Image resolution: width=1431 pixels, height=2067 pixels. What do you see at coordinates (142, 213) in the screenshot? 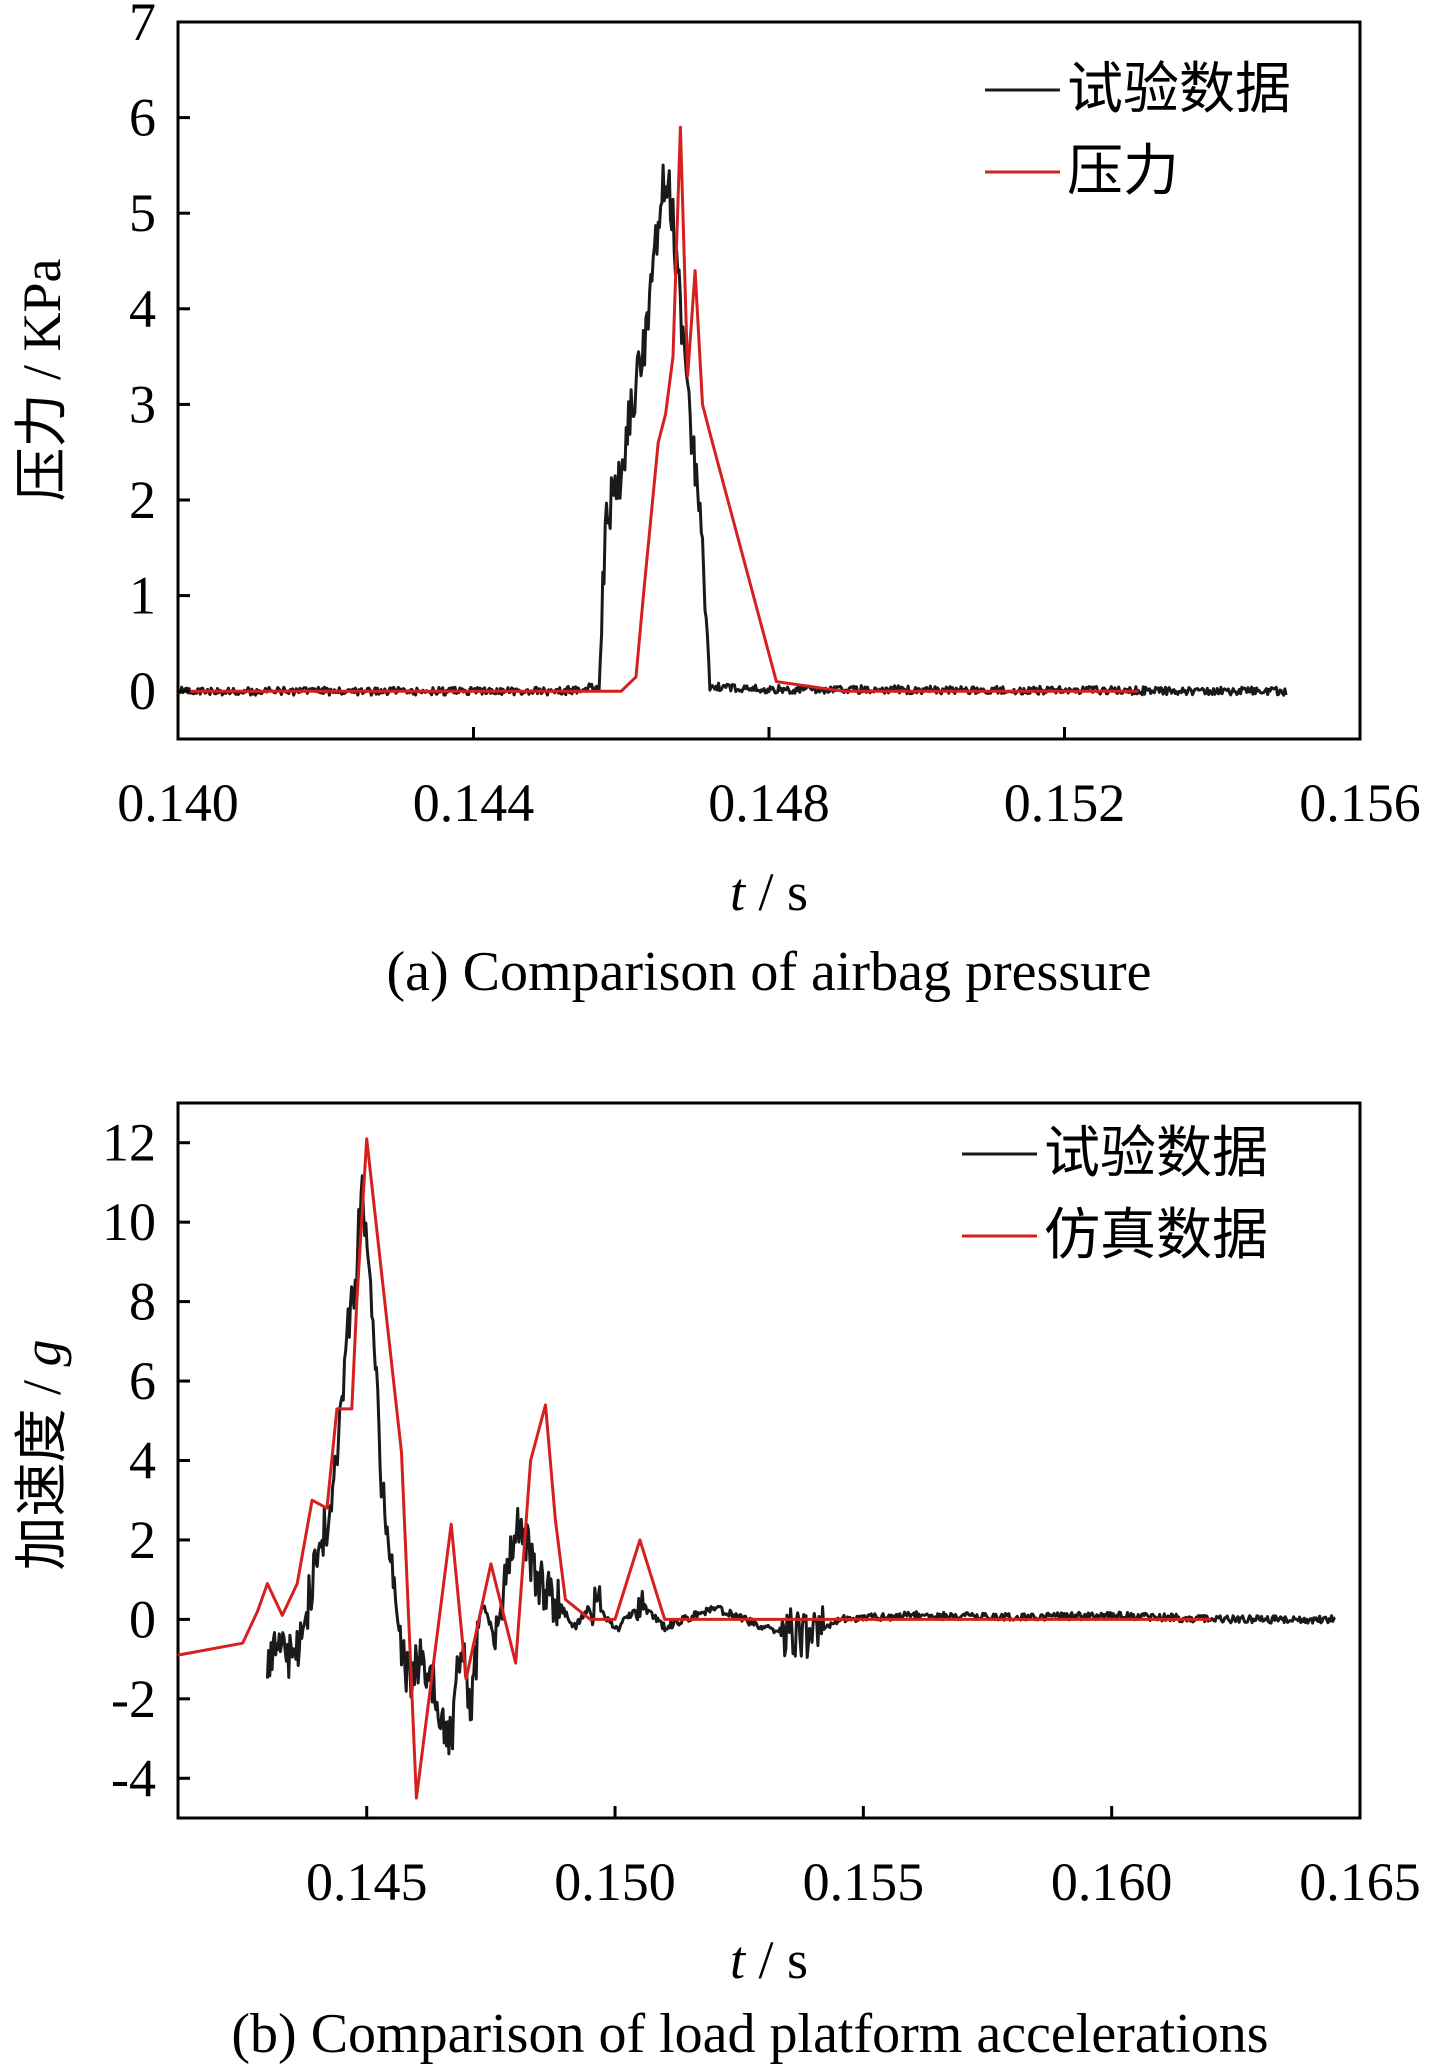
I see `y-tick-label: 5` at bounding box center [142, 213].